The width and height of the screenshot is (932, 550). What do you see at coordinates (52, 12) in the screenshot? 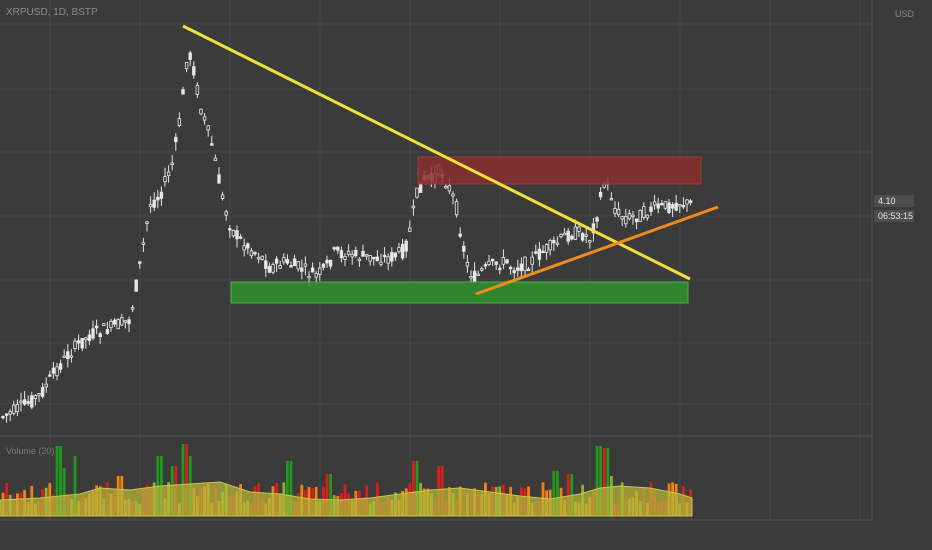
I see `symbol-title: XRPUSD, 1D, BSTP` at bounding box center [52, 12].